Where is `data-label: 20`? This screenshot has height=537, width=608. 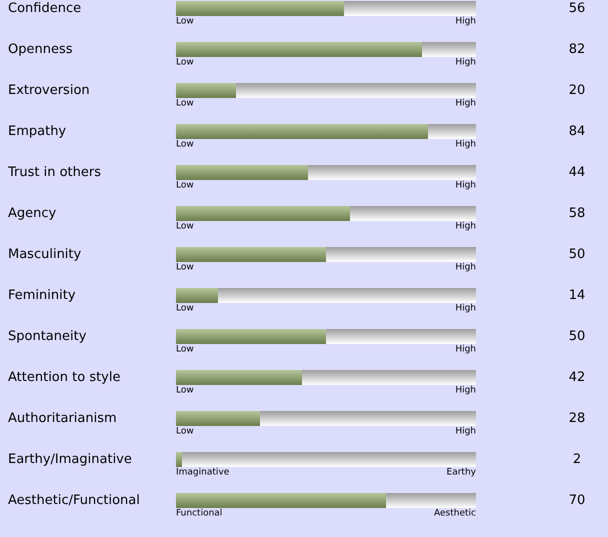
data-label: 20 is located at coordinates (577, 90).